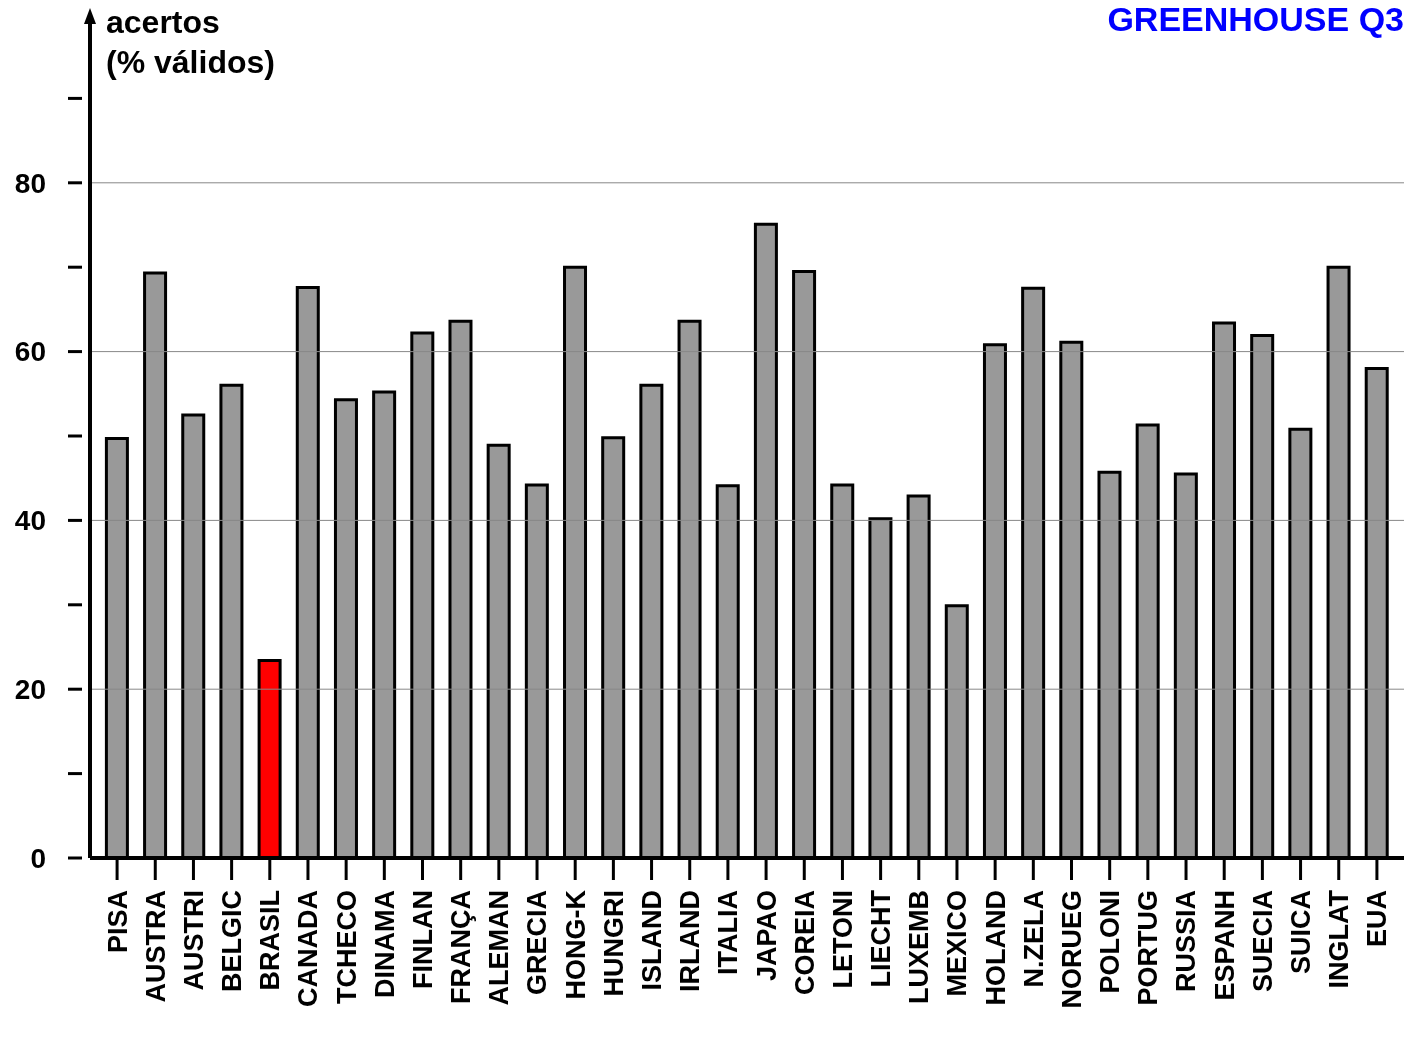 The width and height of the screenshot is (1404, 1041). Describe the element at coordinates (842, 939) in the screenshot. I see `x-tick-label: LETONI` at that location.